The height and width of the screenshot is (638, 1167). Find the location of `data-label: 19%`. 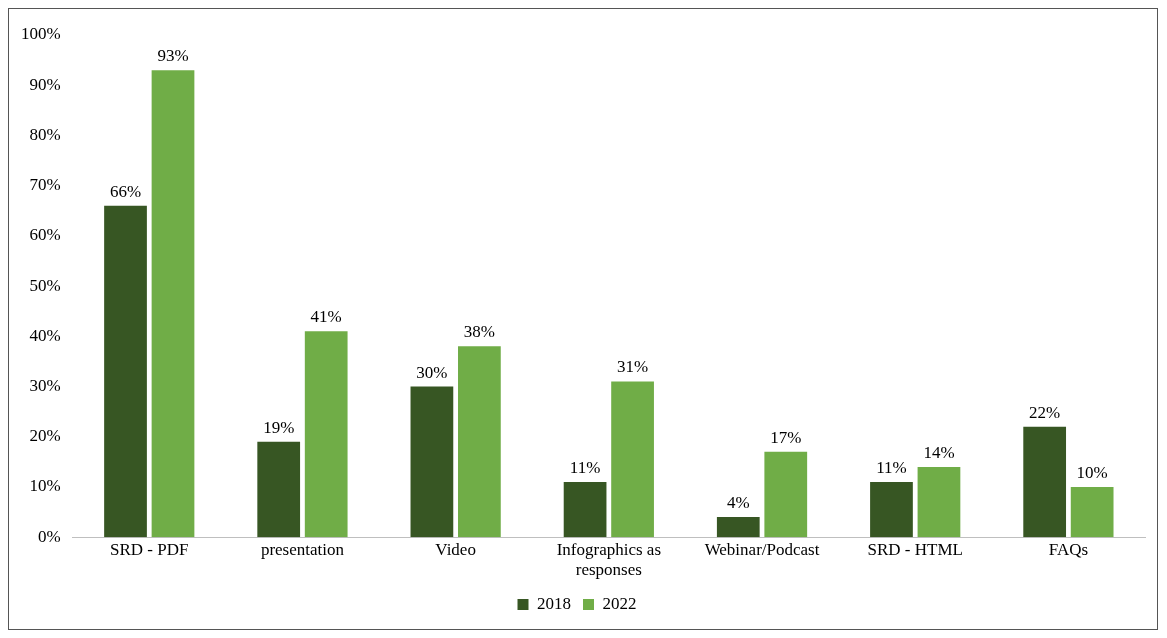

data-label: 19% is located at coordinates (279, 427).